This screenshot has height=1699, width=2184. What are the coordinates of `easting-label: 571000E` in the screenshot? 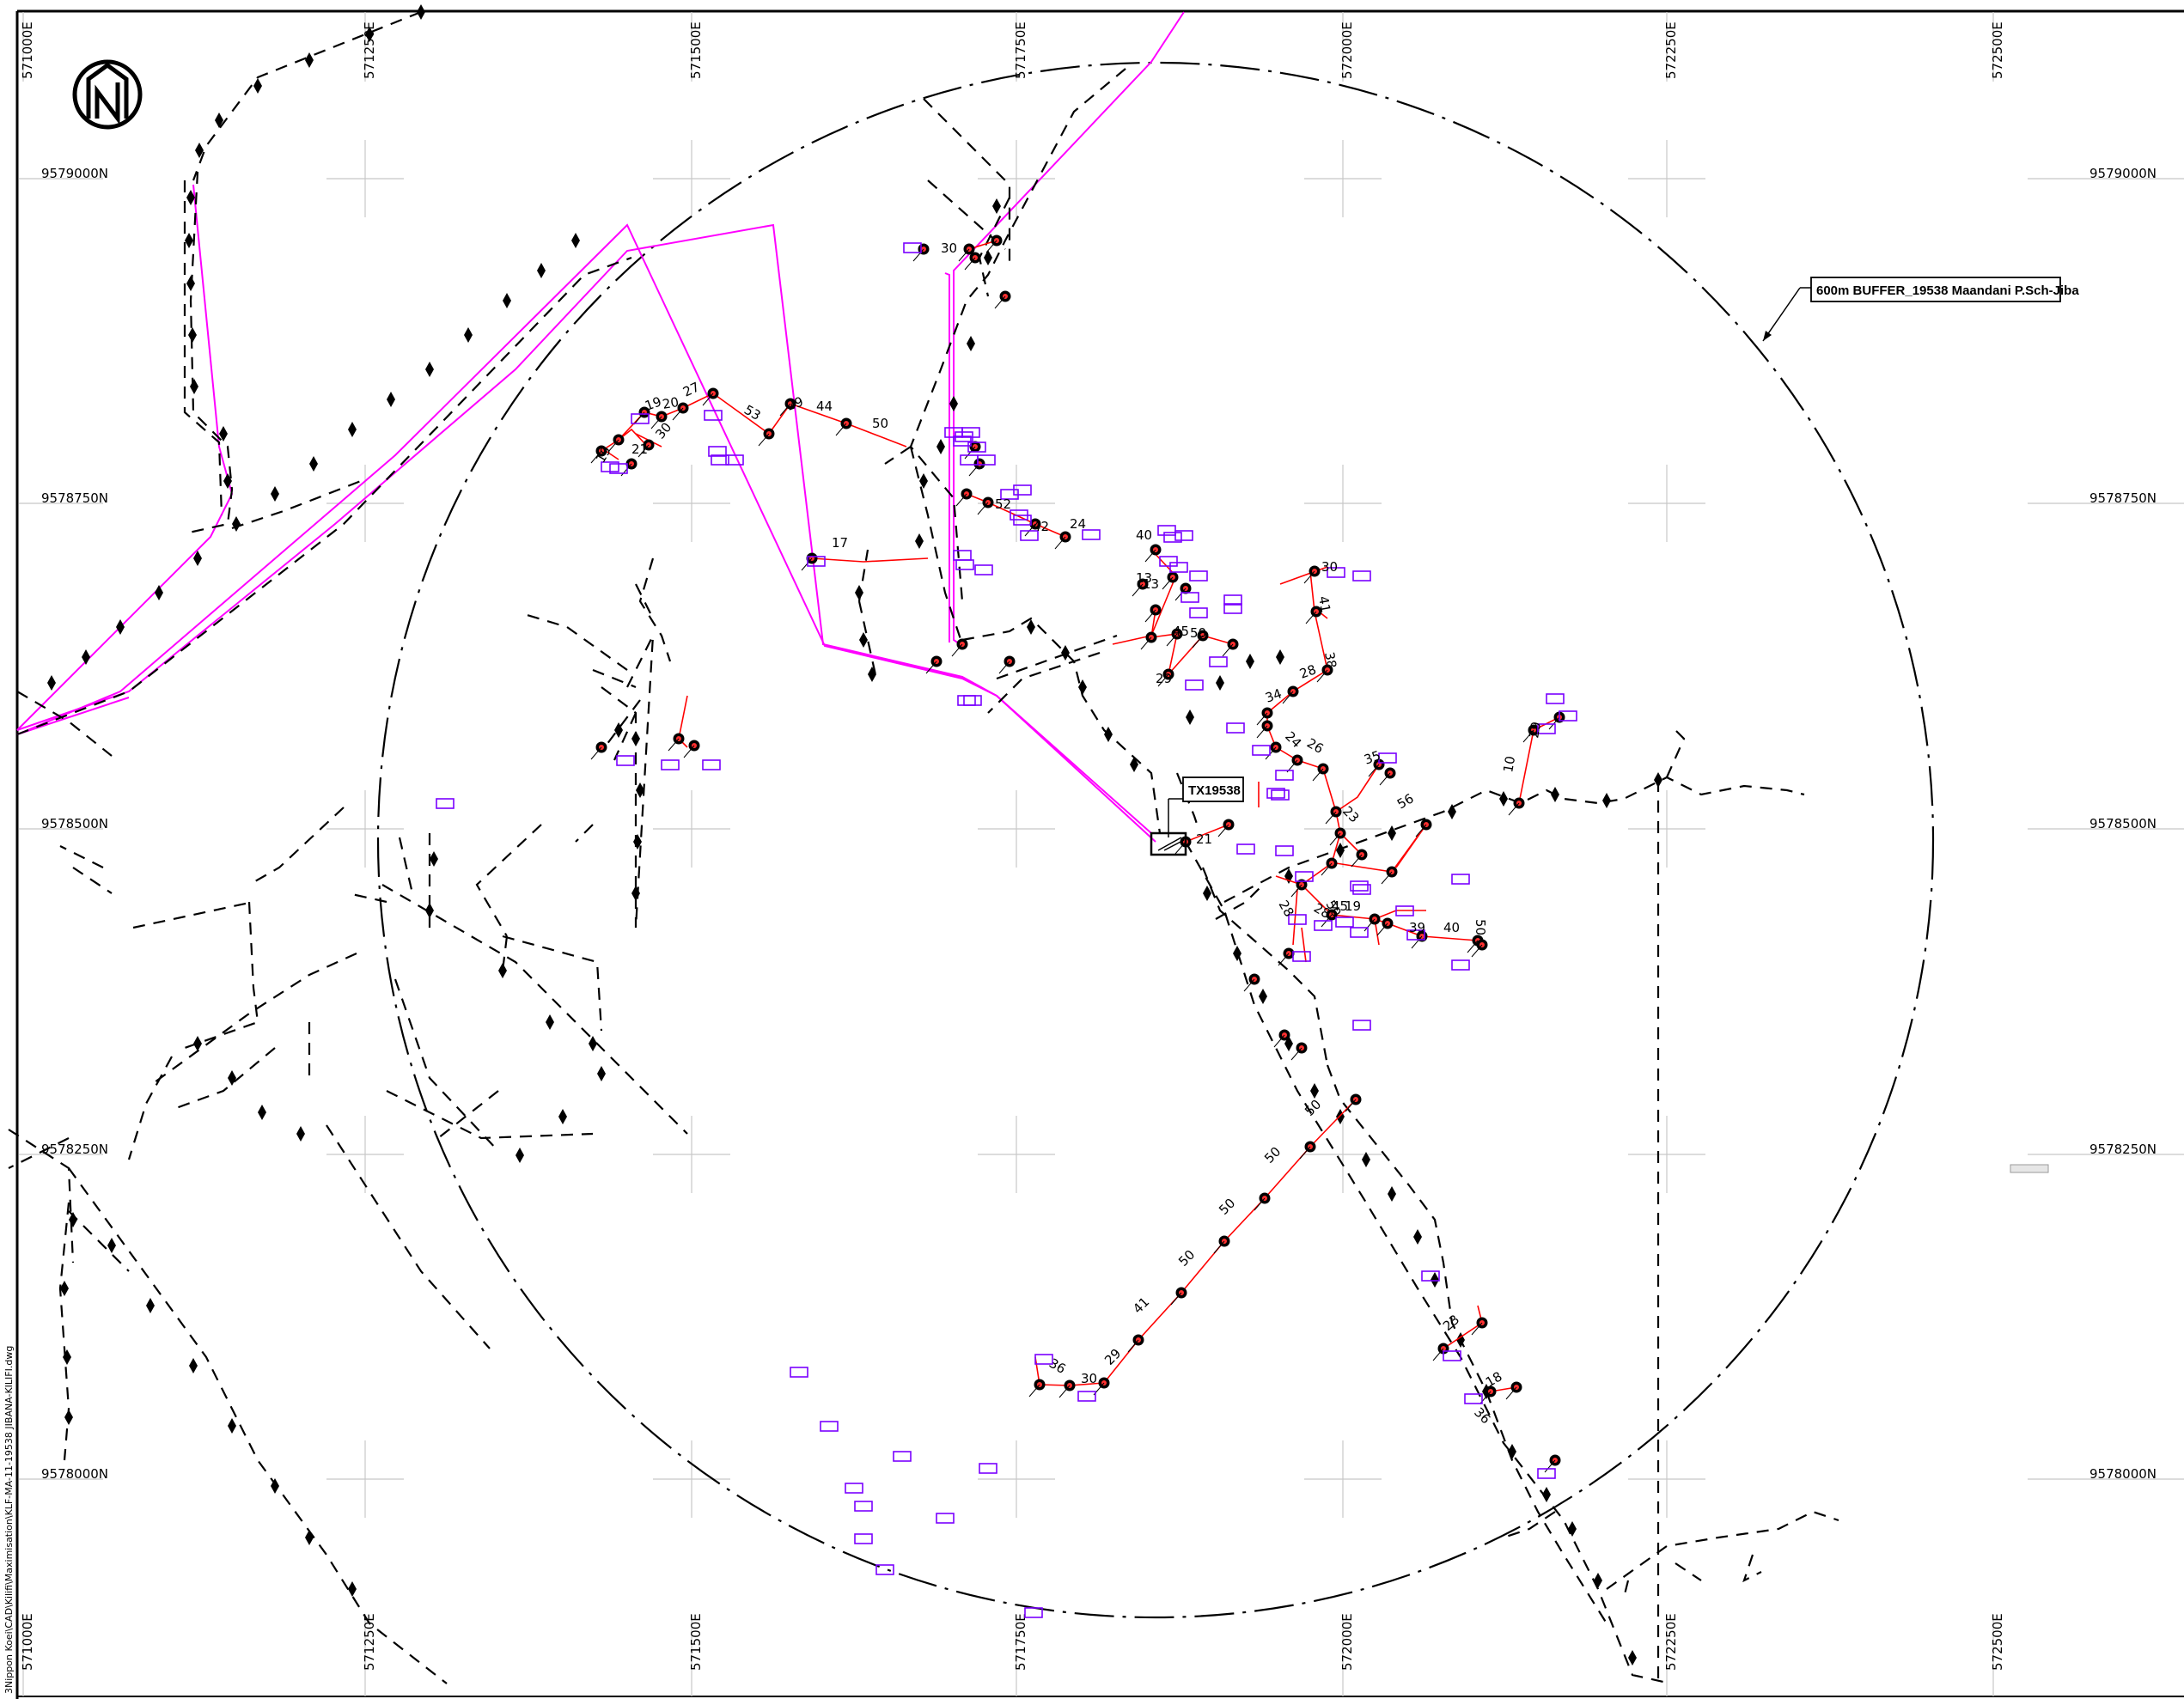 It's located at (27, 50).